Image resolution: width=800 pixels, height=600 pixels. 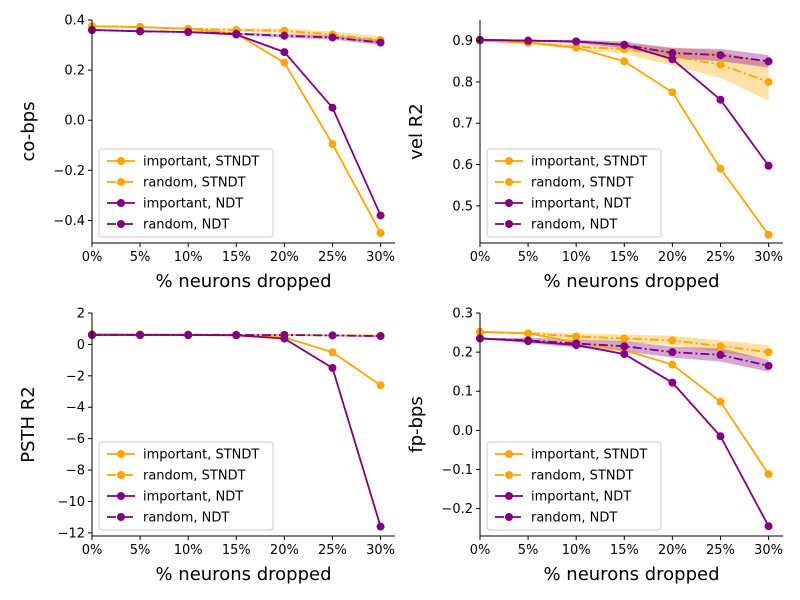 What do you see at coordinates (28, 424) in the screenshot?
I see `y-axis-label: PSTH R2` at bounding box center [28, 424].